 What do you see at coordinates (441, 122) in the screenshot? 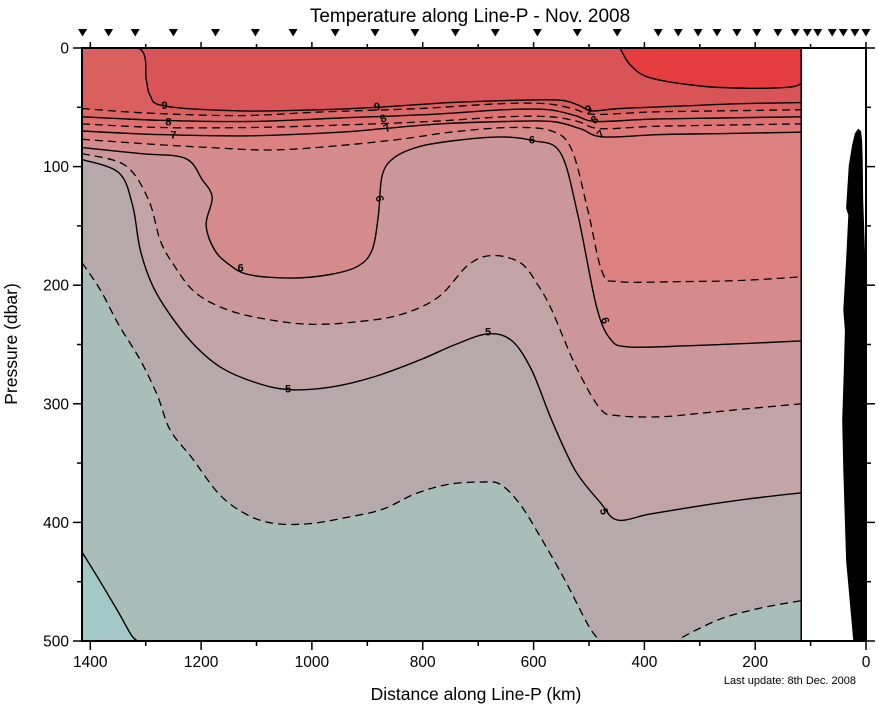
I see `contour-line-7.5` at bounding box center [441, 122].